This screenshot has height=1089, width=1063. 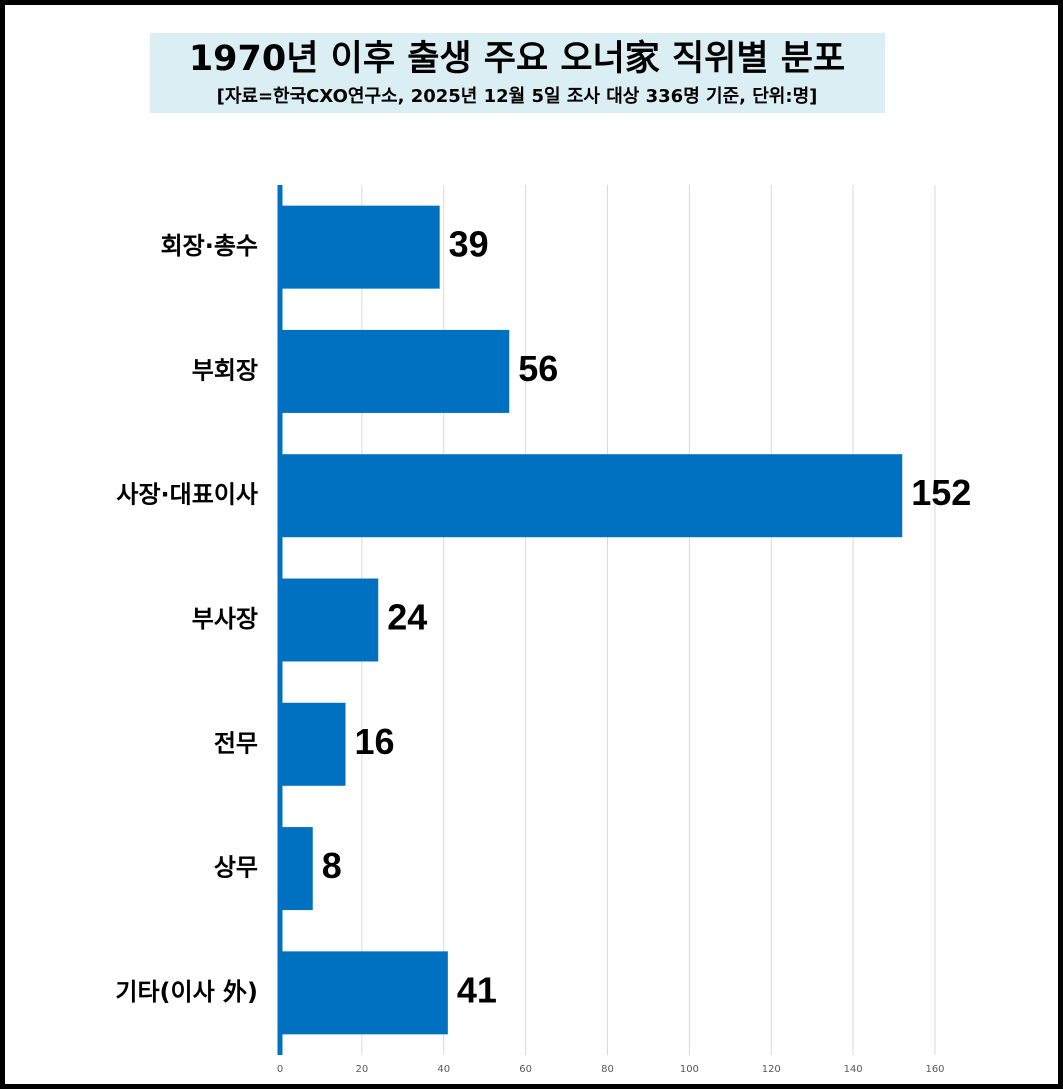 I want to click on data-label: 39, so click(x=469, y=244).